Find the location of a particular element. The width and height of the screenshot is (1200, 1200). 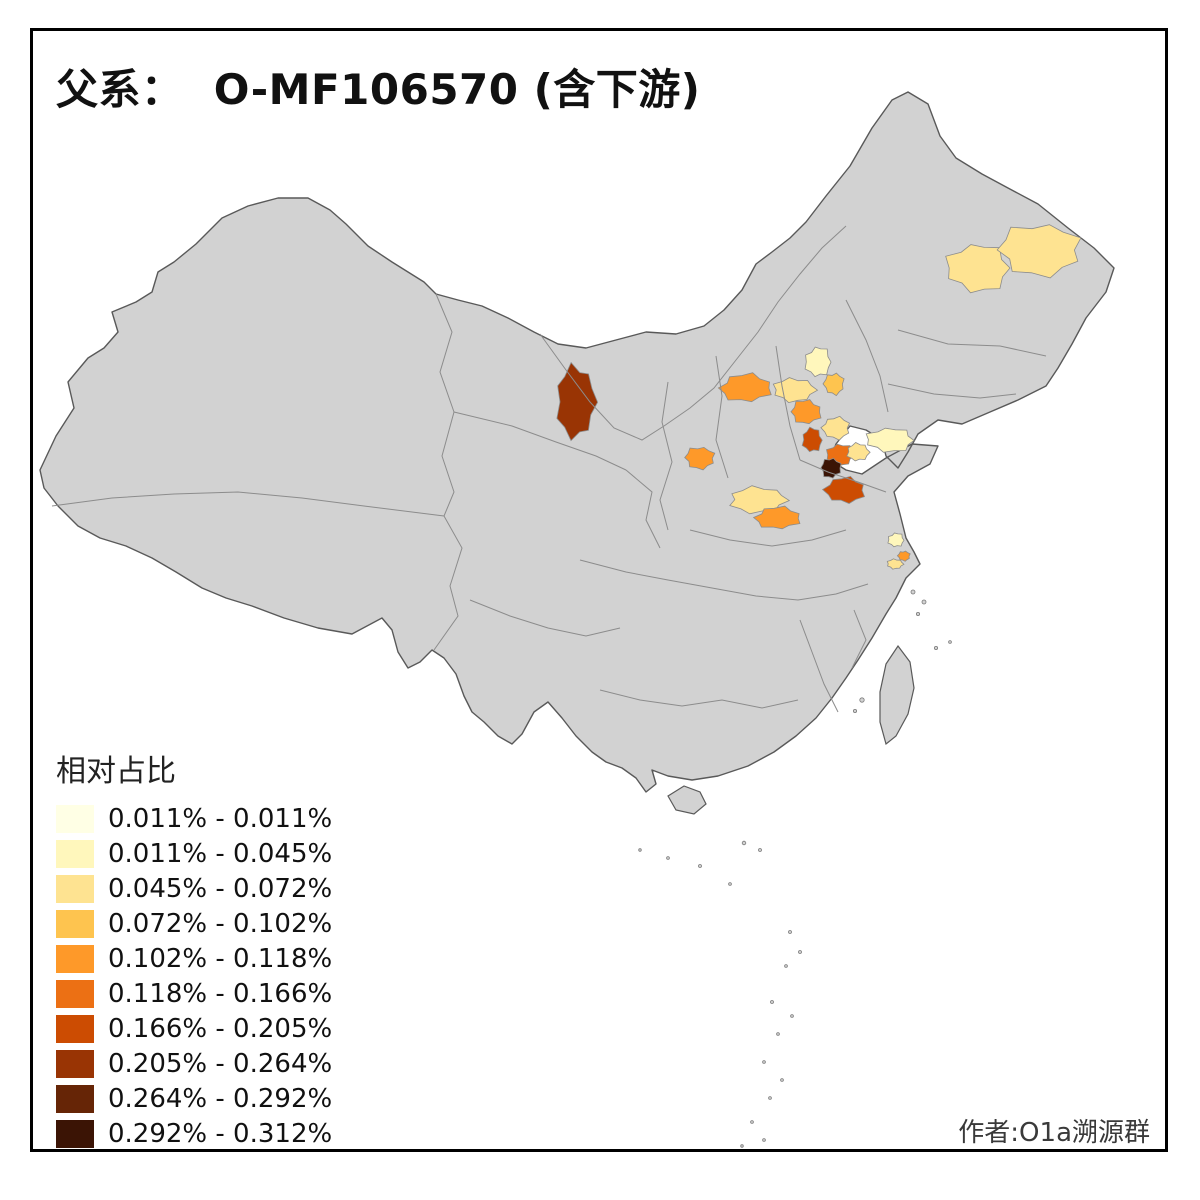

legend-label: 0.118% - 0.166% is located at coordinates (220, 994).